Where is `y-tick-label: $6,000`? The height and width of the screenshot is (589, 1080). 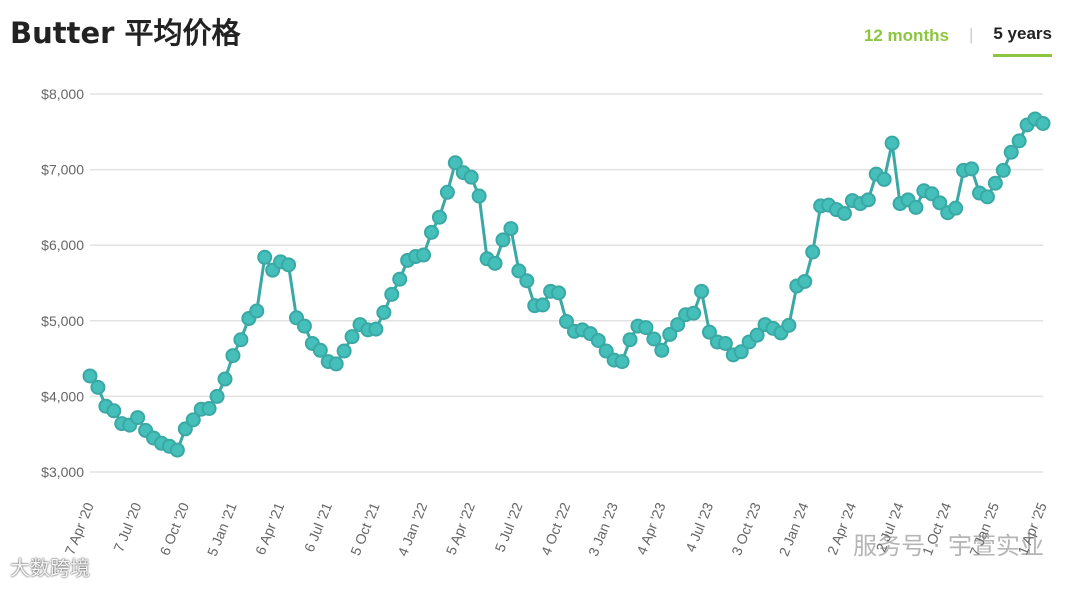
y-tick-label: $6,000 is located at coordinates (62, 245).